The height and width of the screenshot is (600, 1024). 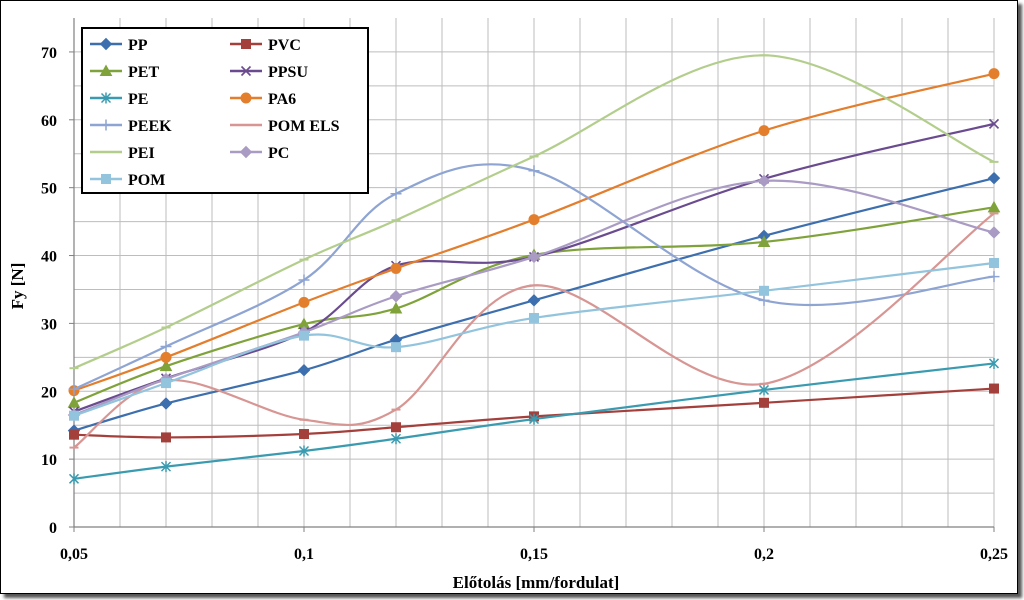 I want to click on y-tick-label: 0, so click(x=53, y=528).